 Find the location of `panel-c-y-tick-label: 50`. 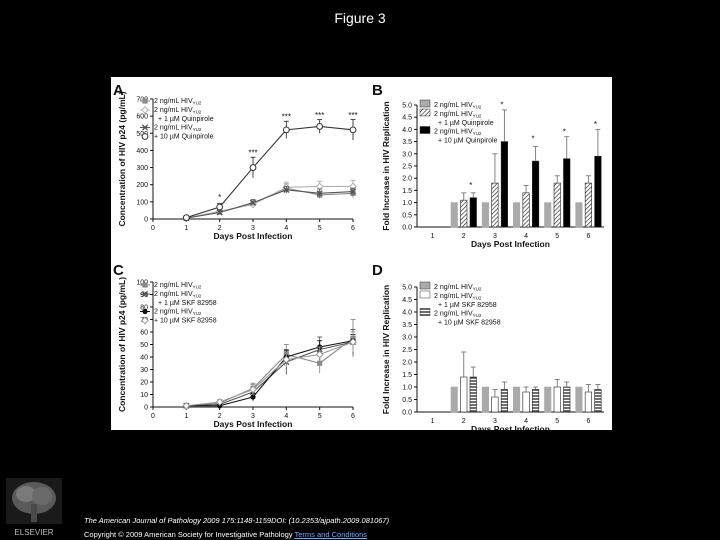

panel-c-y-tick-label: 50 is located at coordinates (144, 345).